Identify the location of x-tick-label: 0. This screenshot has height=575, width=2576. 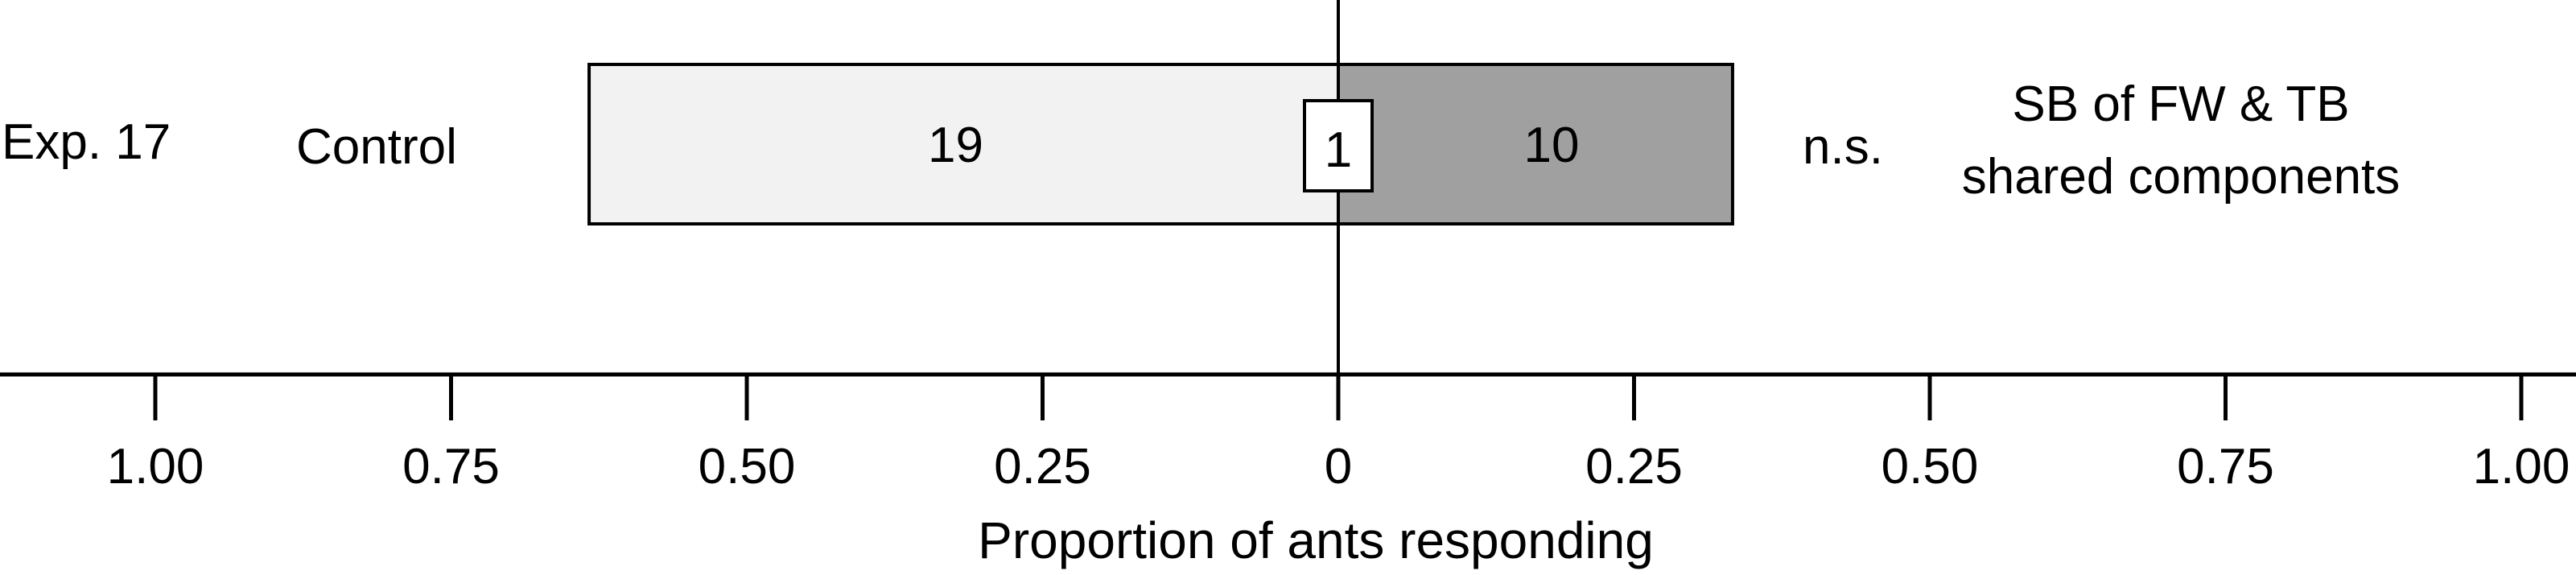
(1338, 467).